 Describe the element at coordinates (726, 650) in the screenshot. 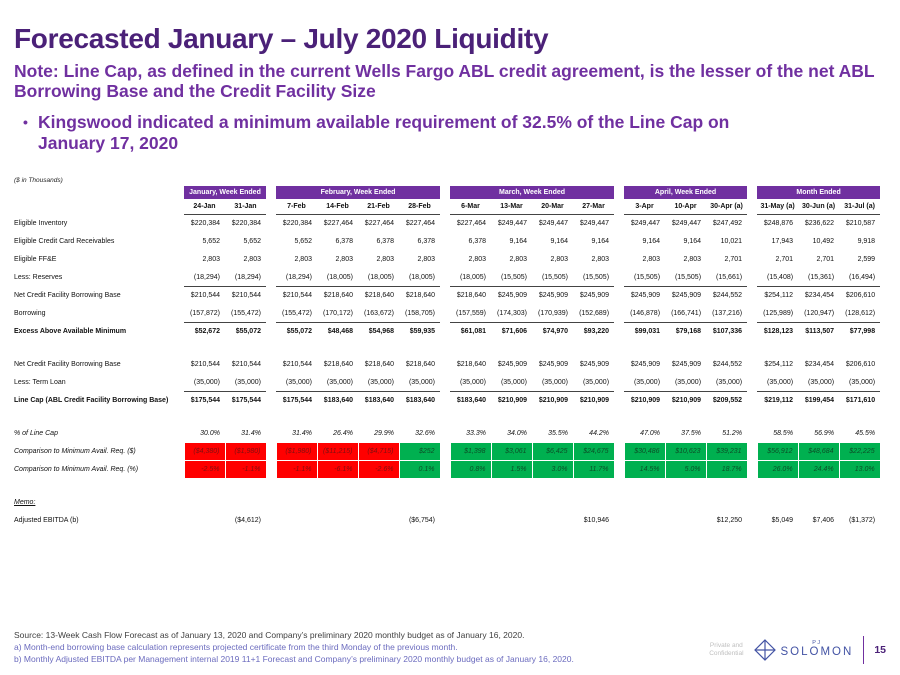

I see `confidential-label: Private and Confidential` at that location.